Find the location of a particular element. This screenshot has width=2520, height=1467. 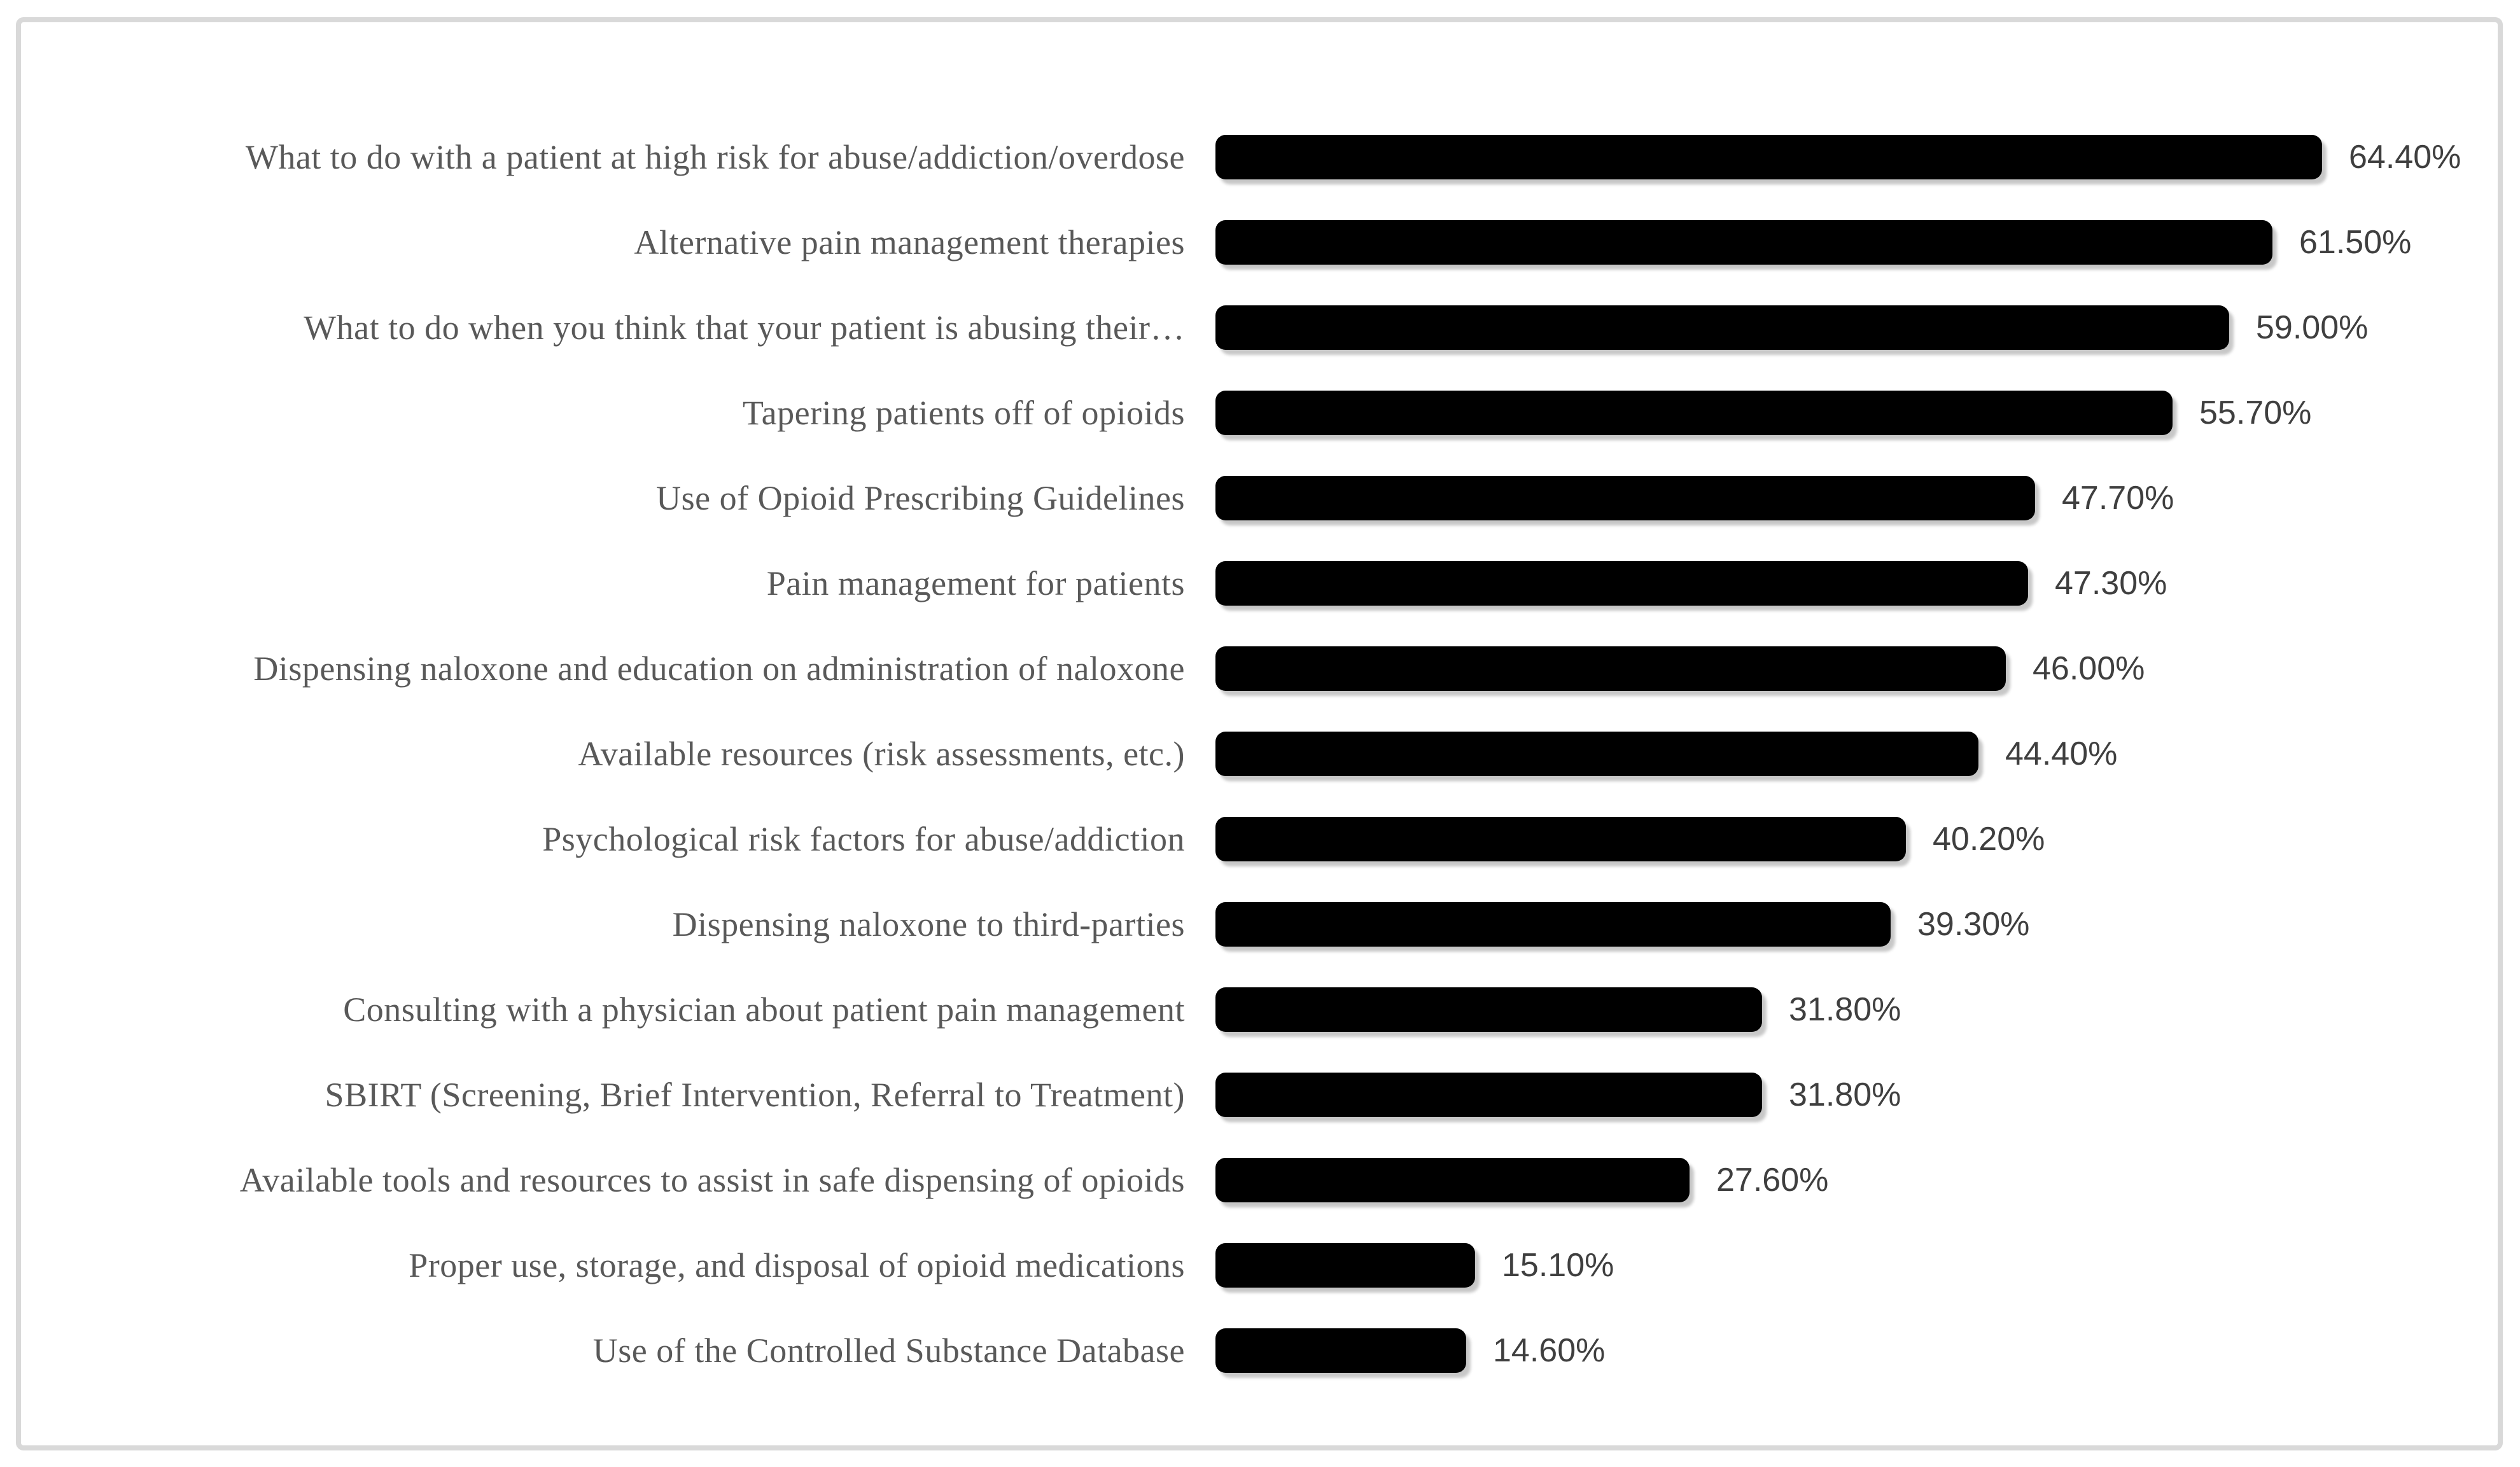

bar-track: 59.00% is located at coordinates (1835, 328).